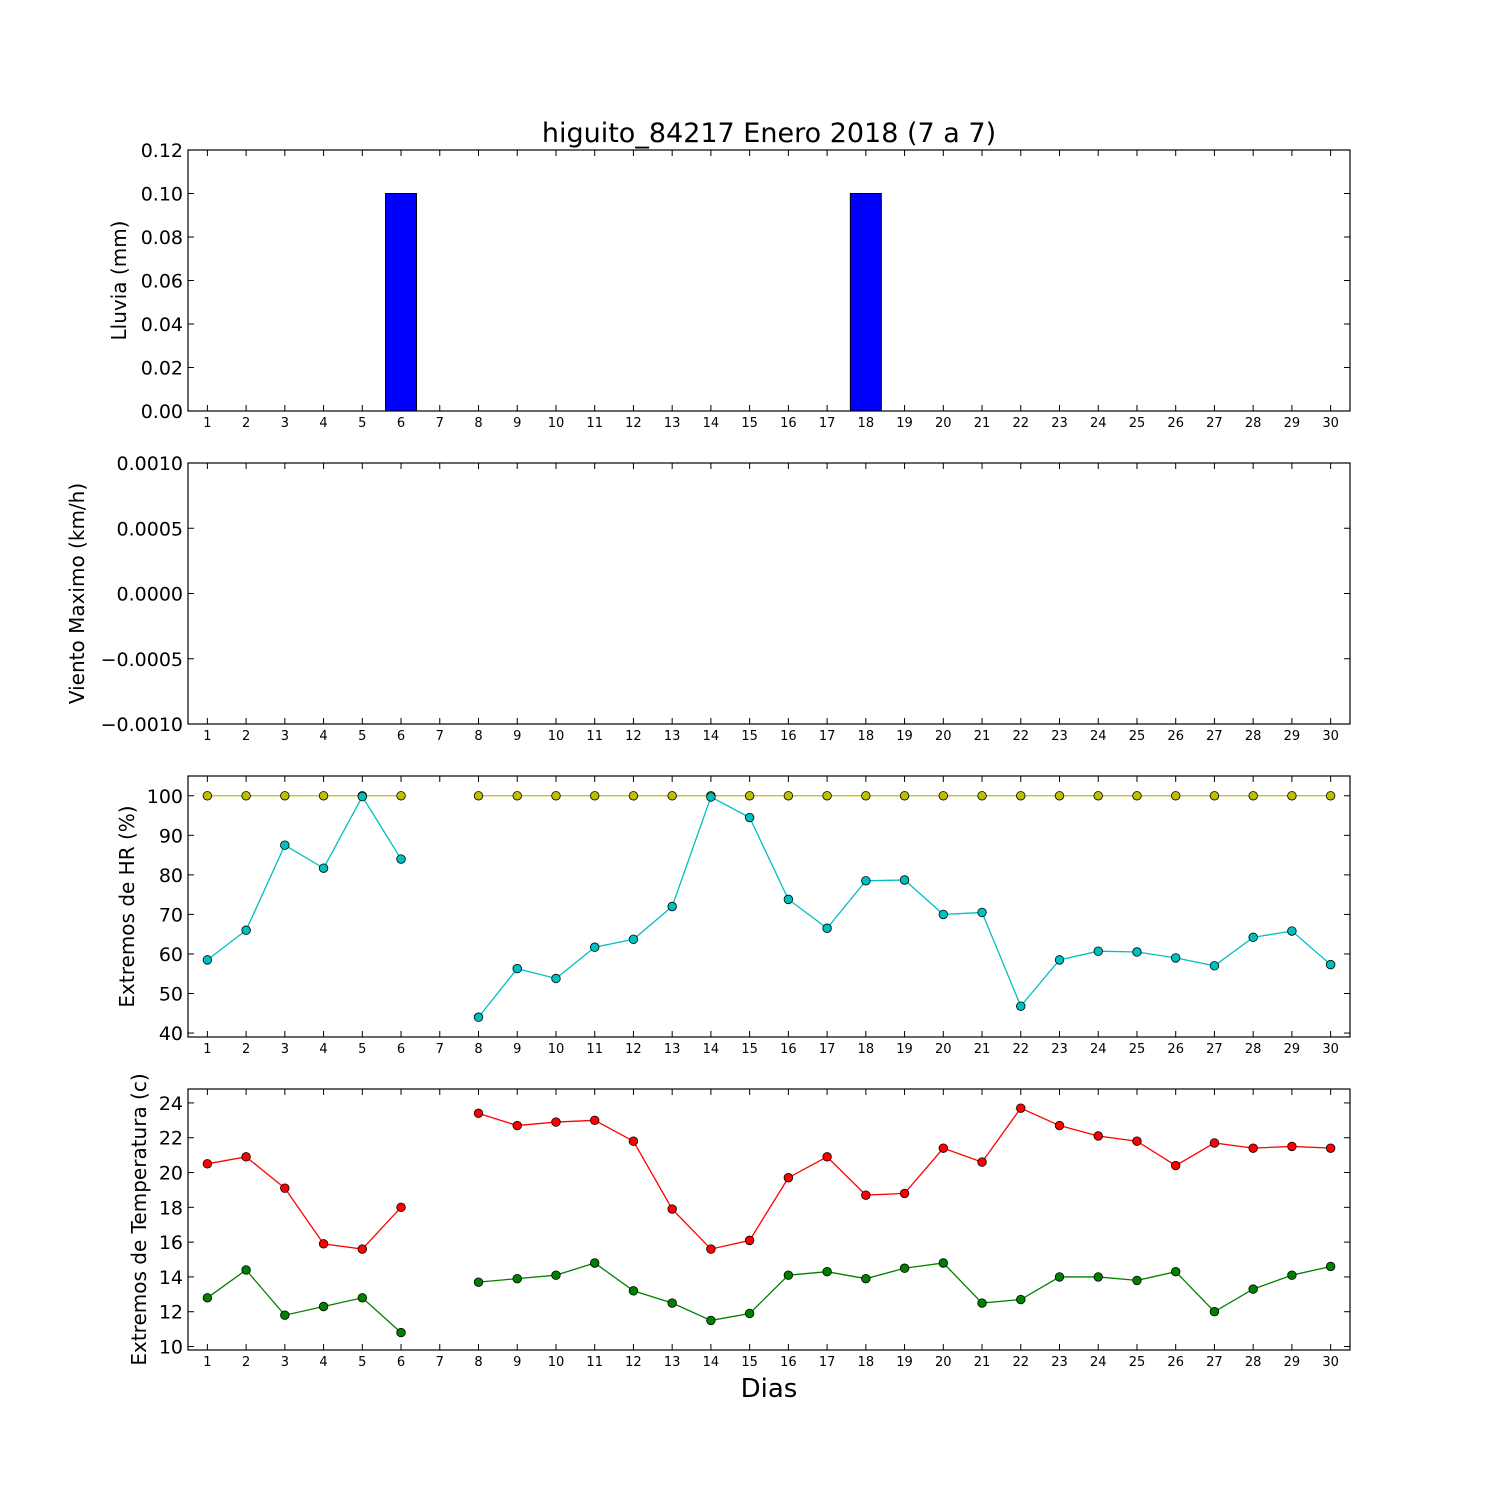  I want to click on temperature-xtick-label: 14, so click(711, 1362).